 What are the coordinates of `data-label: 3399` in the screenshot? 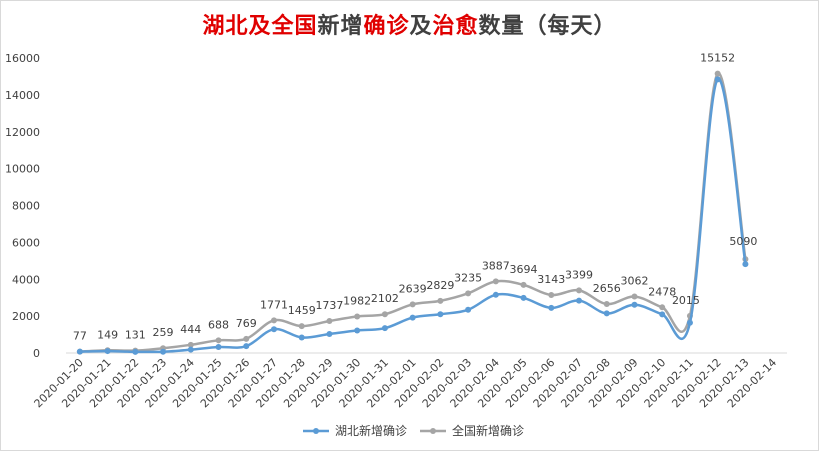 It's located at (579, 274).